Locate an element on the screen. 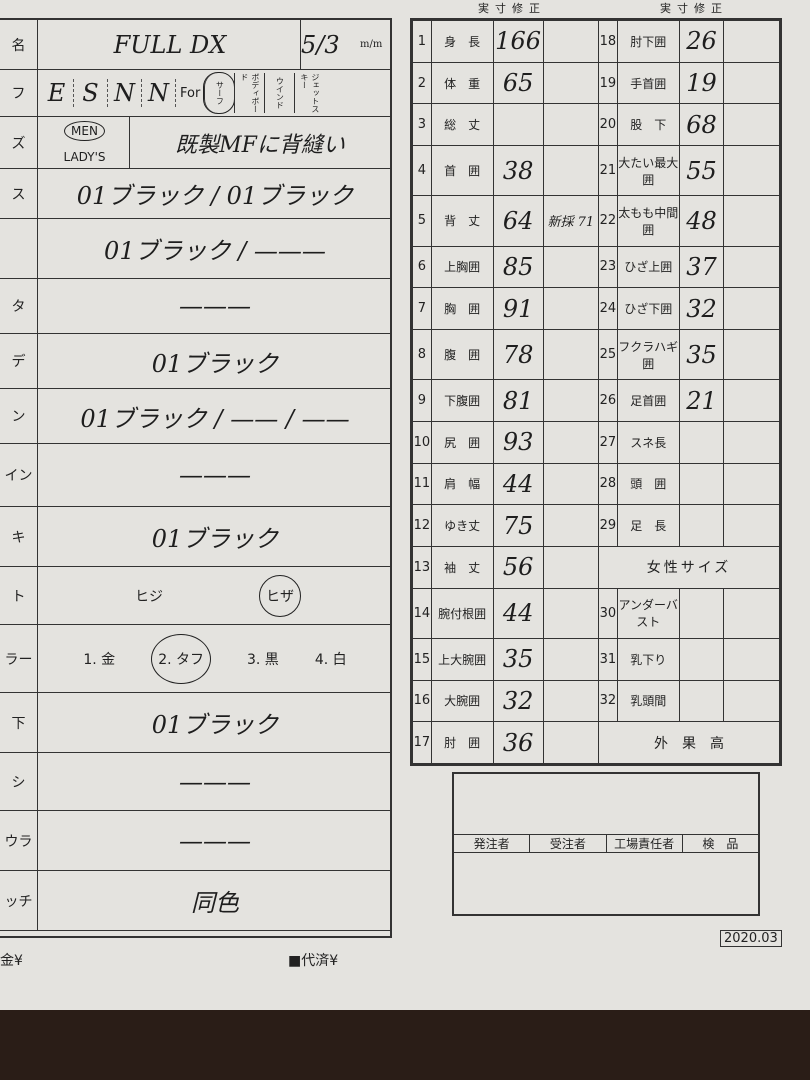 The height and width of the screenshot is (1080, 810). actual-value: 85 is located at coordinates (518, 267).